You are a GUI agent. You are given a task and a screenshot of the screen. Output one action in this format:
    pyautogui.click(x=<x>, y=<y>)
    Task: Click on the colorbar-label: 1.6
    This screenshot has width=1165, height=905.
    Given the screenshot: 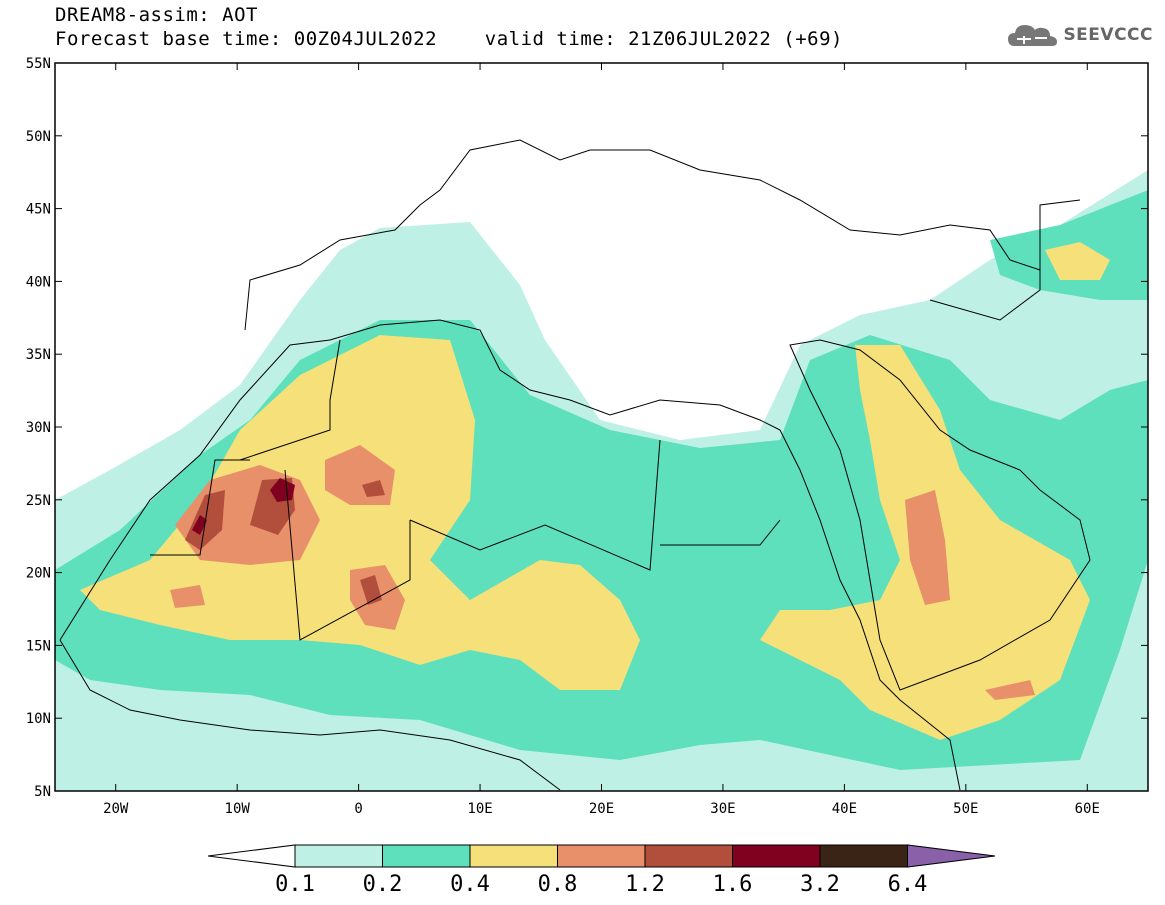 What is the action you would take?
    pyautogui.click(x=733, y=884)
    